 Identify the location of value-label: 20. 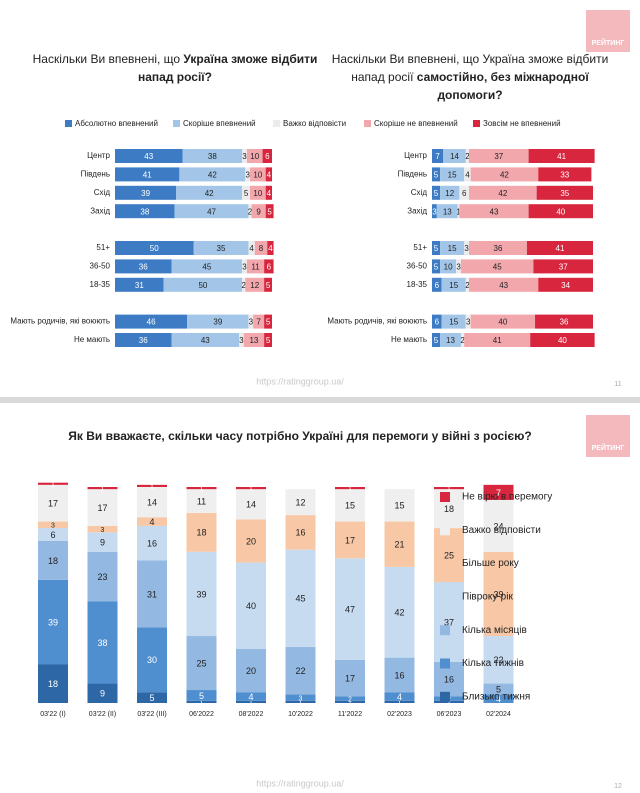
(251, 541).